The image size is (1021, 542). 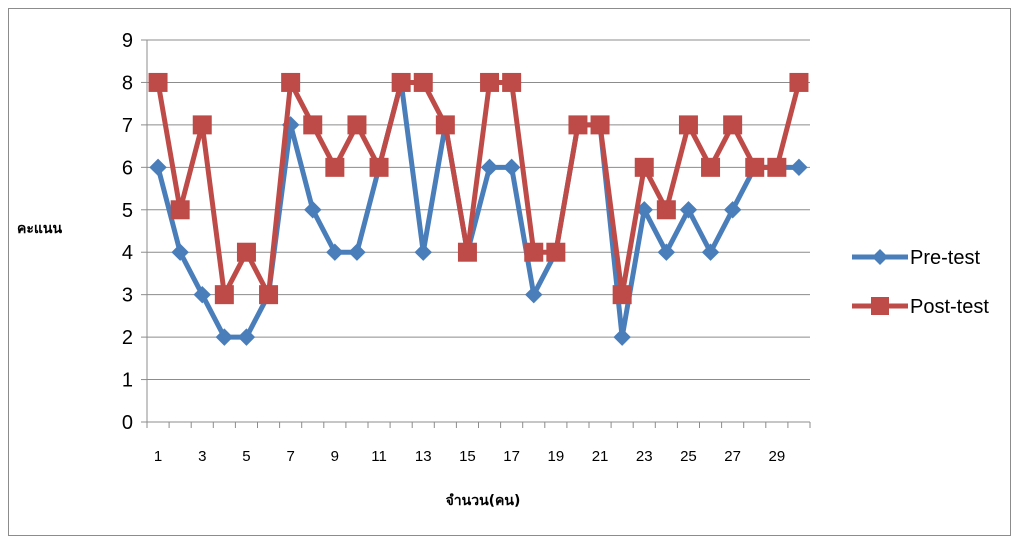 I want to click on legend-marker-pre-test, so click(x=880, y=257).